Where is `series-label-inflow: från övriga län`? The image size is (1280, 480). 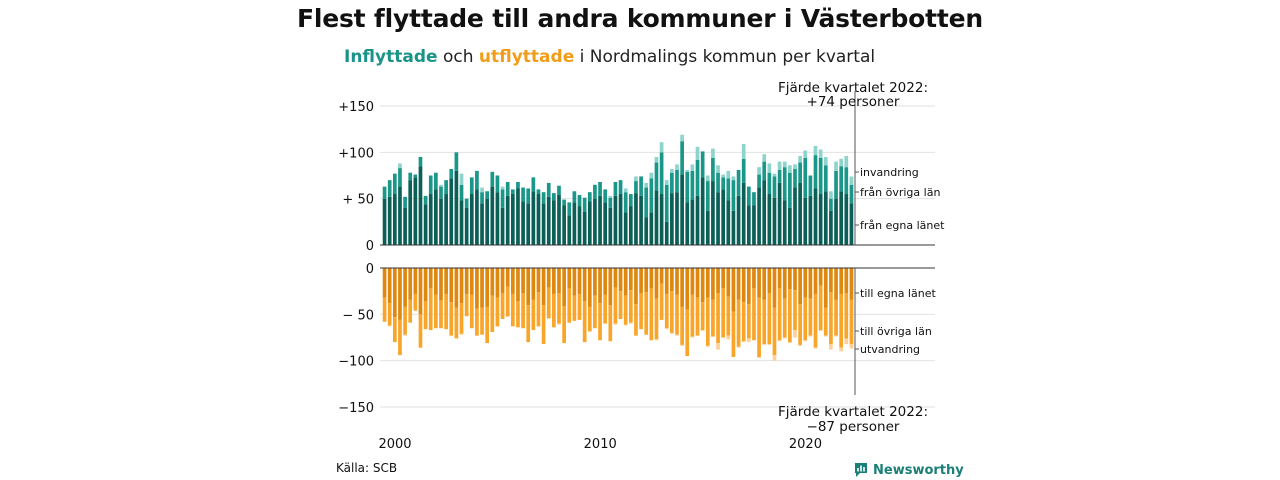 series-label-inflow: från övriga län is located at coordinates (900, 192).